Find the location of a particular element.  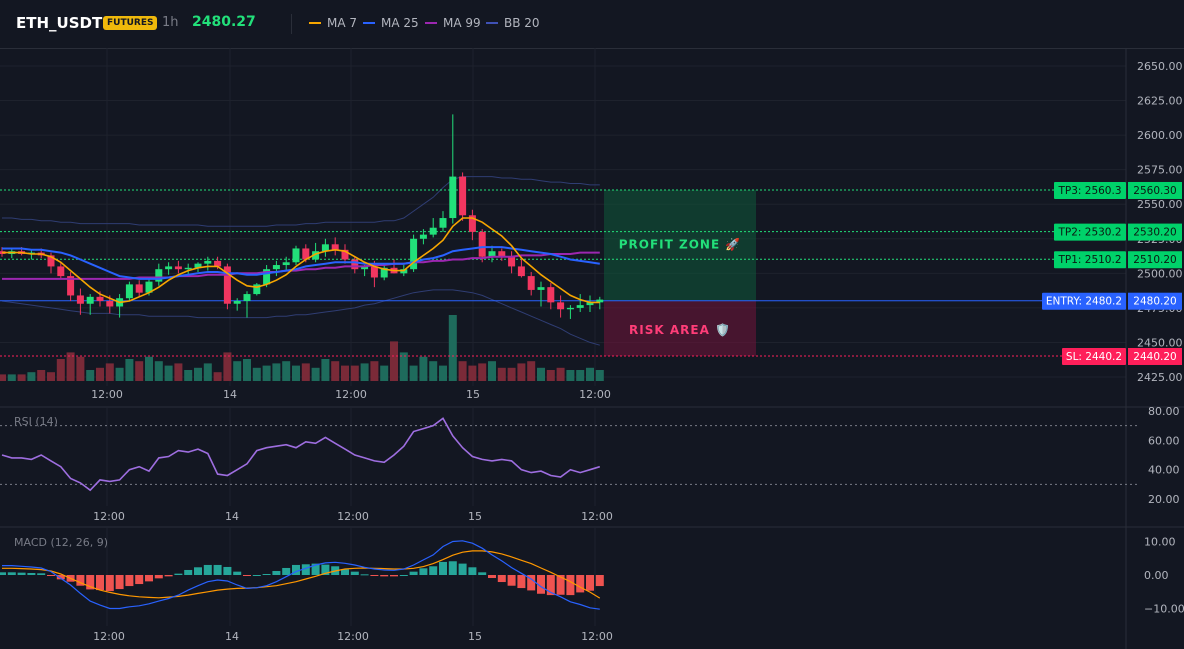

legend-ma25: MA 25 is located at coordinates (391, 23).